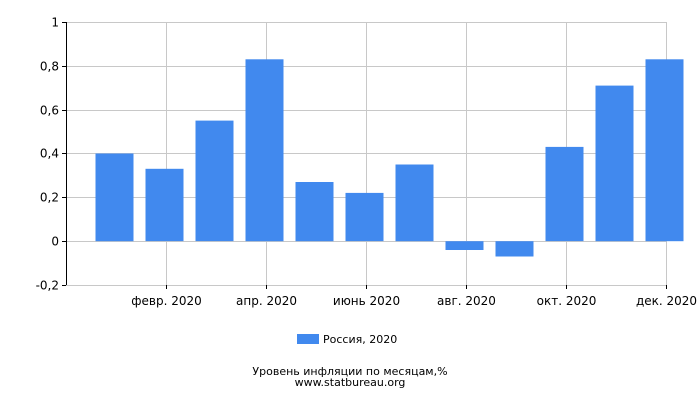 The height and width of the screenshot is (400, 700). I want to click on y-axis-ticks: -0,2 0 0,2 0,4 0,6 0,8 1, so click(47, 154).